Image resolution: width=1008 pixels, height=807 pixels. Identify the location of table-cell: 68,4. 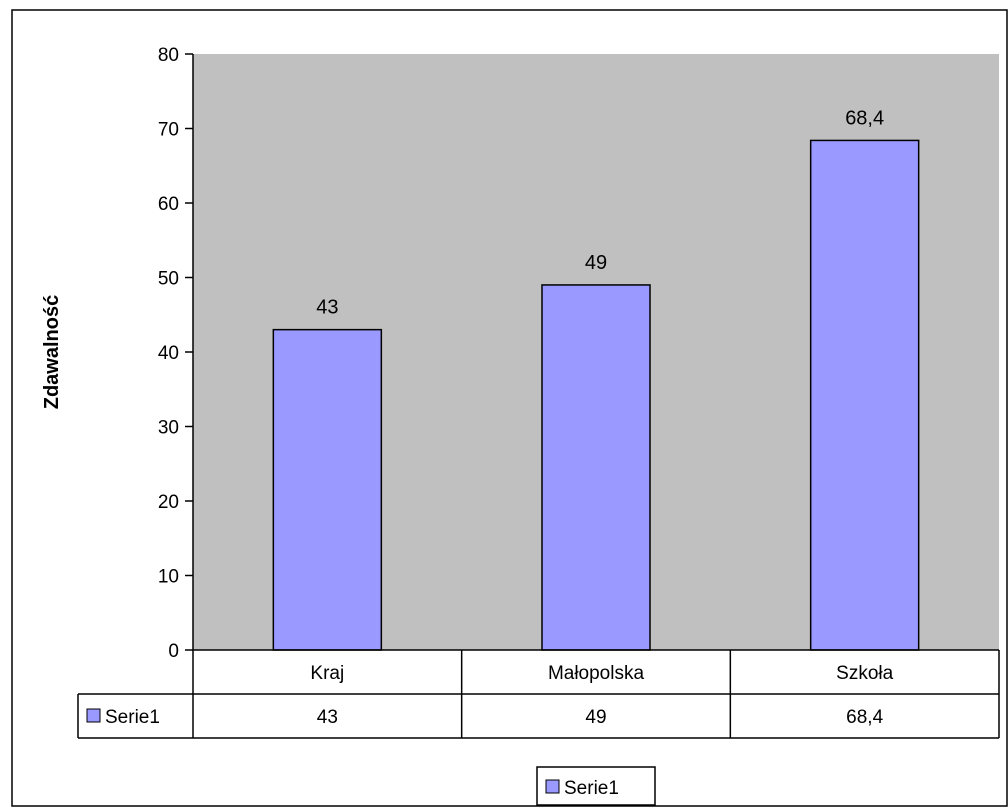
(864, 717).